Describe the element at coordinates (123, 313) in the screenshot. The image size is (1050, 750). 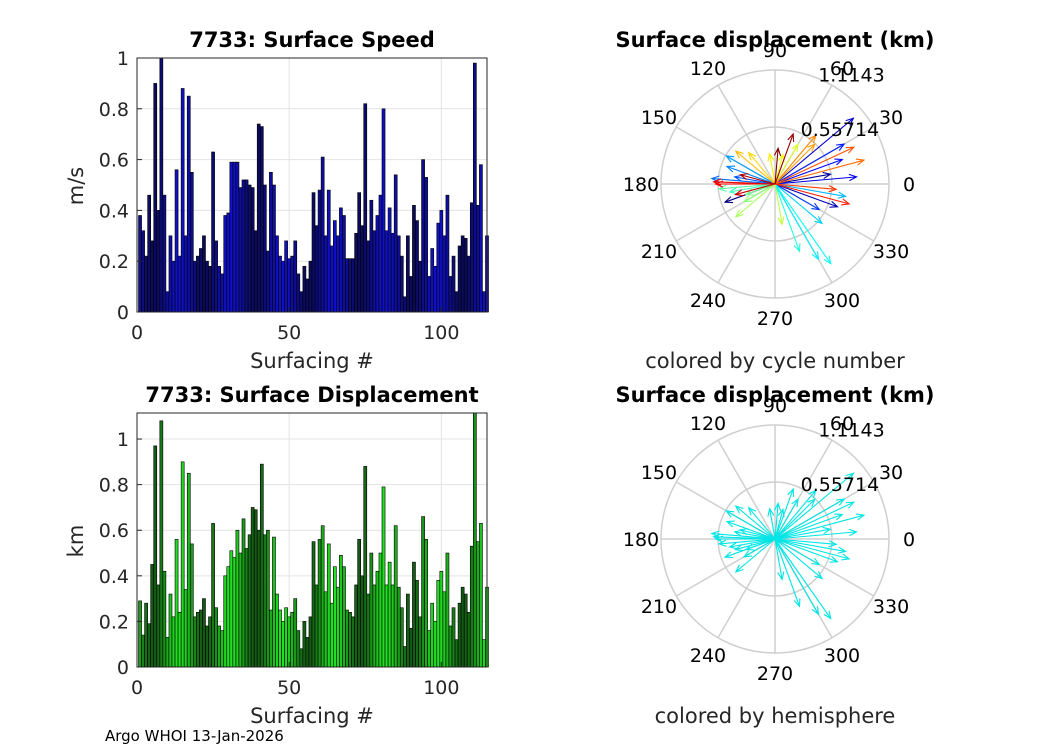
I see `speed-ytick-label: 0` at that location.